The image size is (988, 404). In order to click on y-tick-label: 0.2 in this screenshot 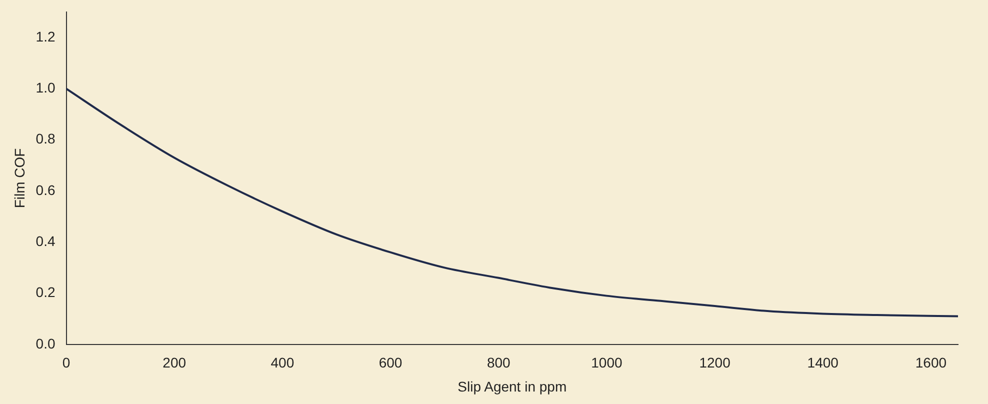, I will do `click(46, 292)`.